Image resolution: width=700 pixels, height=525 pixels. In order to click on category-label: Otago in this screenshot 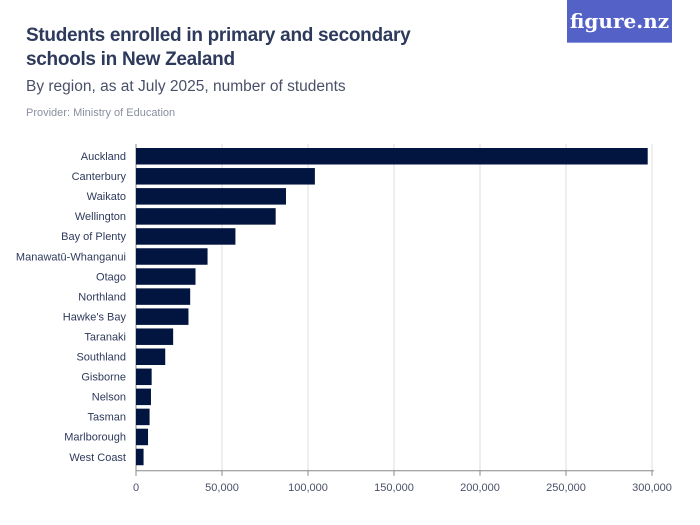, I will do `click(111, 277)`.